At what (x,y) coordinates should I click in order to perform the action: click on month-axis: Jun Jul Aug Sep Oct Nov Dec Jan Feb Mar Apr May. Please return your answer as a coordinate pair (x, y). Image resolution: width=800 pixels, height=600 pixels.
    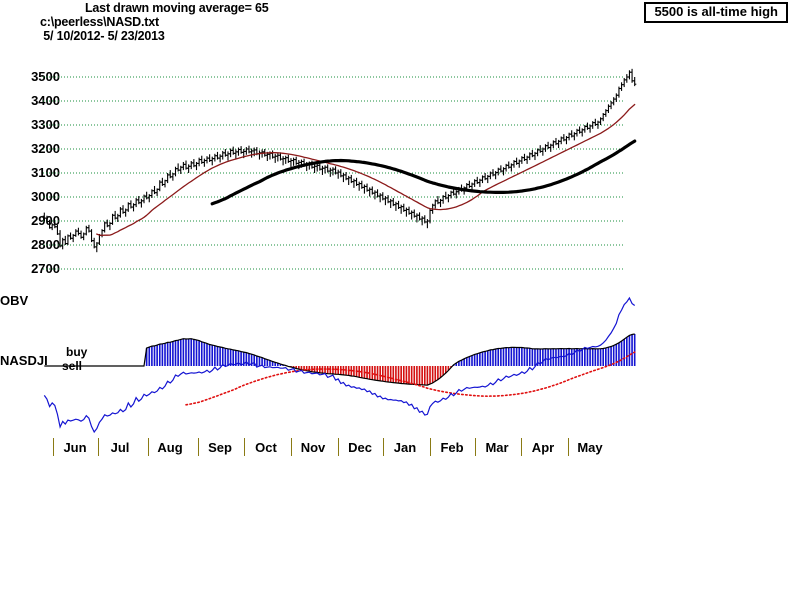
    Looking at the image, I should click on (400, 450).